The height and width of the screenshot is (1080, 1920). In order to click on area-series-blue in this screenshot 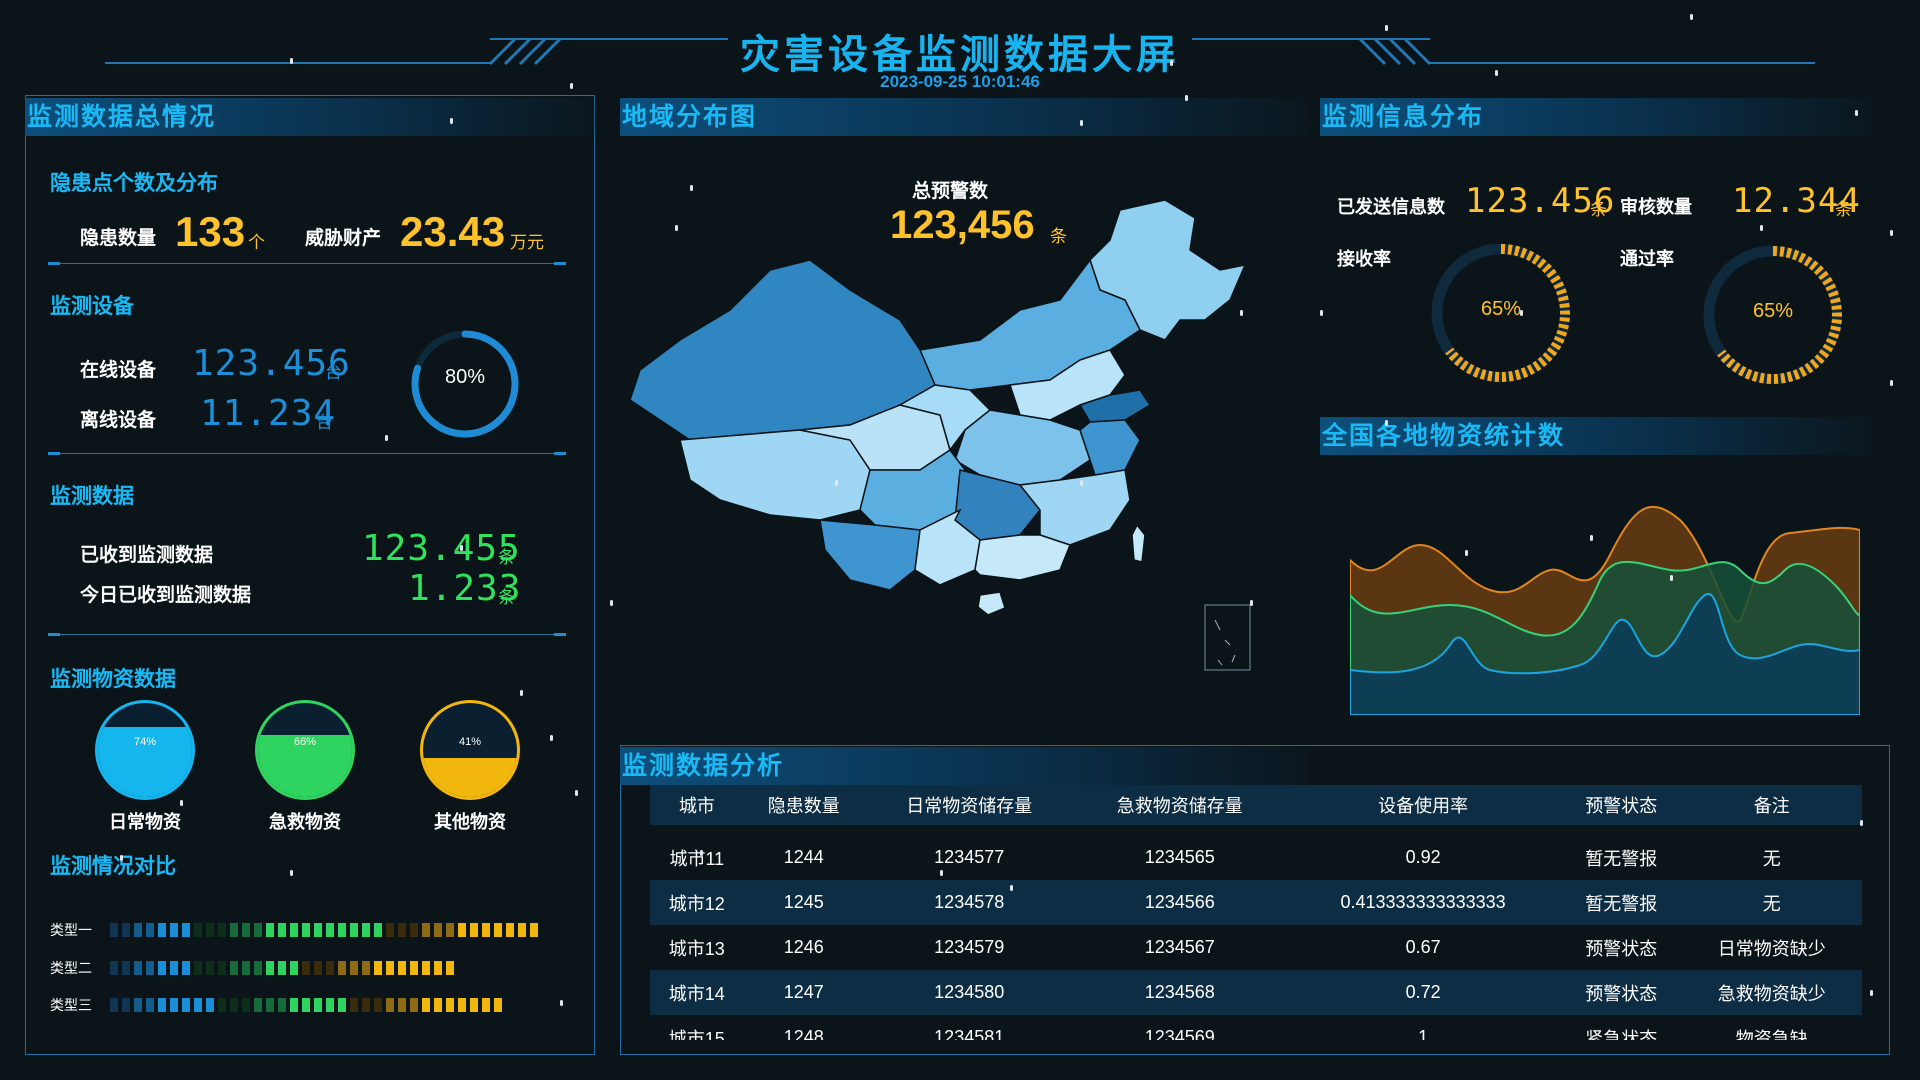, I will do `click(1605, 653)`.